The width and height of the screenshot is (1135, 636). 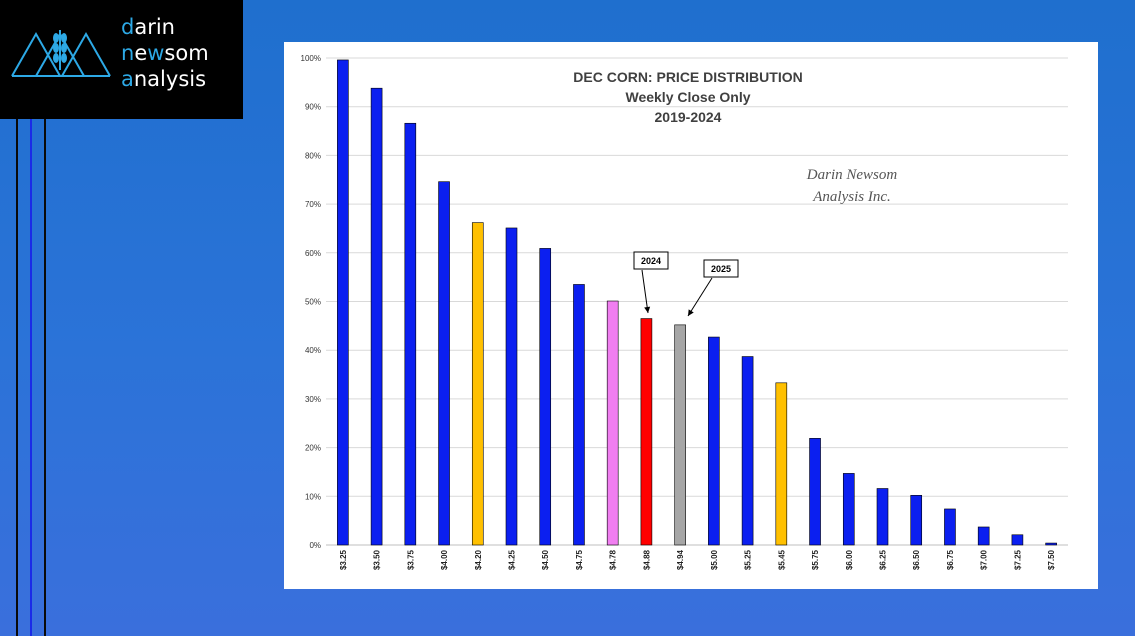 What do you see at coordinates (313, 448) in the screenshot?
I see `y-tick-label: 20%` at bounding box center [313, 448].